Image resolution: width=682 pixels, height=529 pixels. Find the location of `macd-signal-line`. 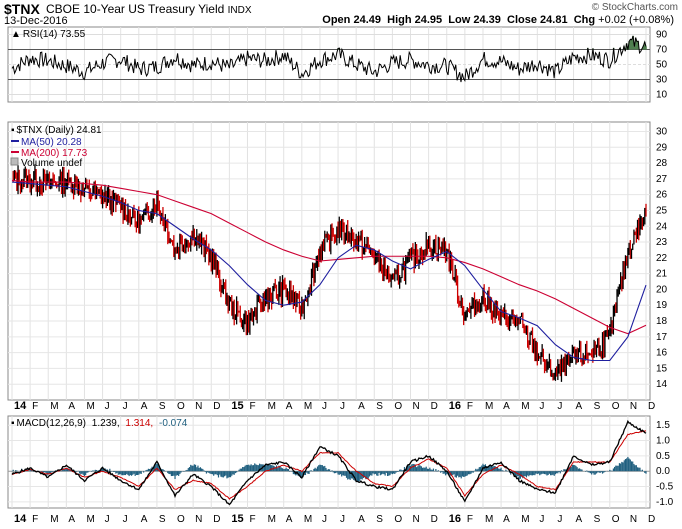

macd-signal-line is located at coordinates (329, 465).